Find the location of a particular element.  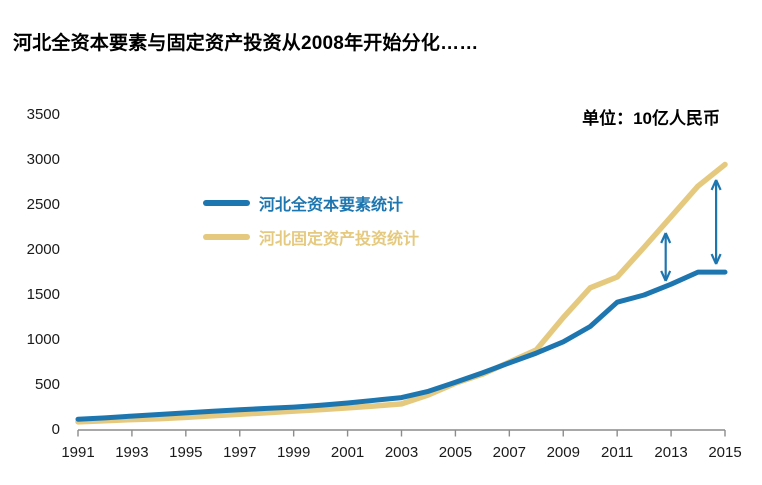

x-axis-tick-label: 1997 is located at coordinates (240, 452).